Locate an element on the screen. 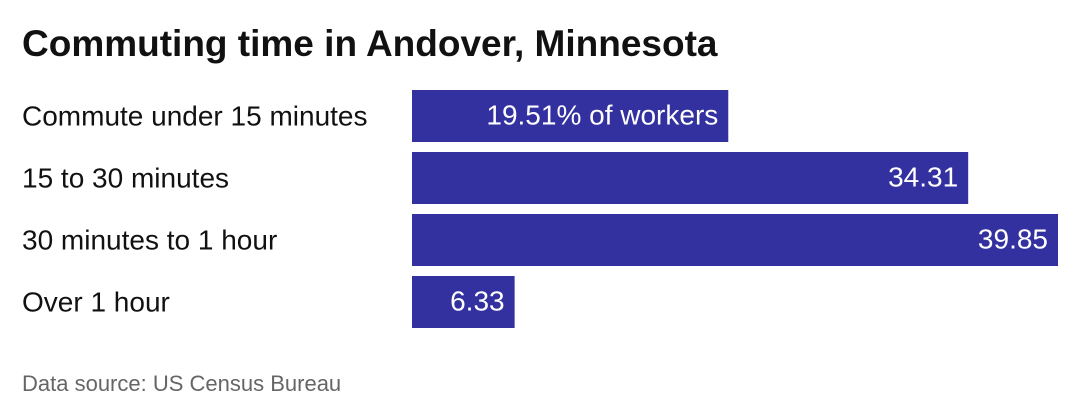  category-label: Commute under 15 minutes is located at coordinates (195, 115).